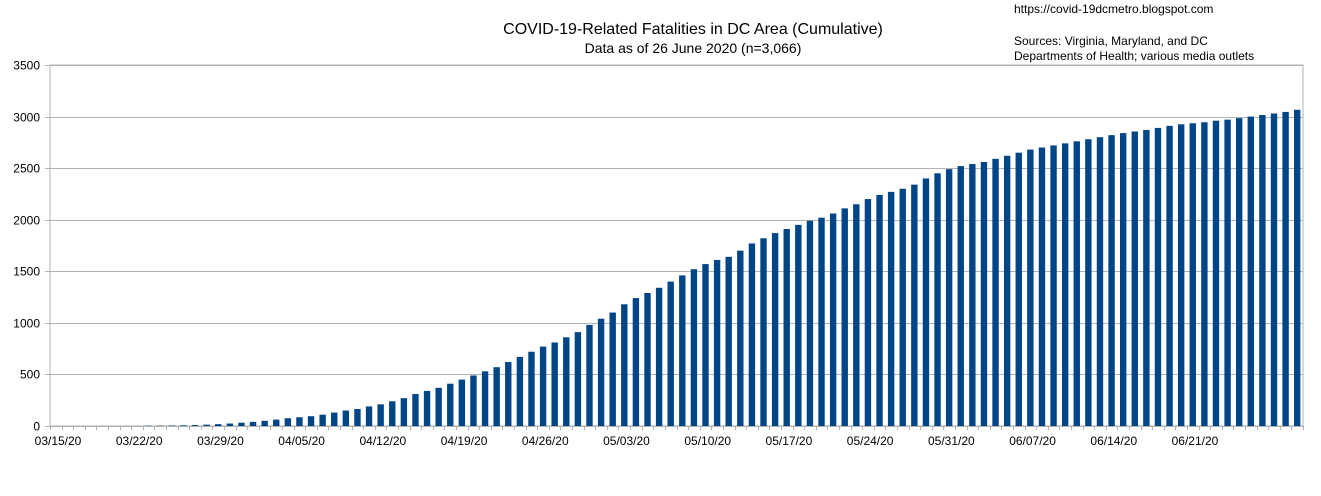  I want to click on sources-line-1: Sources: Virginia, Maryland, and DC, so click(1111, 41).